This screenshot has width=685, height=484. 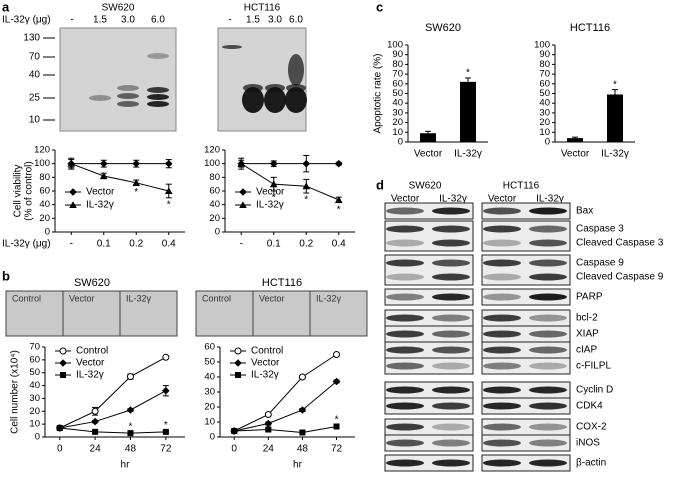 I want to click on cell-line-label: SW620, so click(x=92, y=283).